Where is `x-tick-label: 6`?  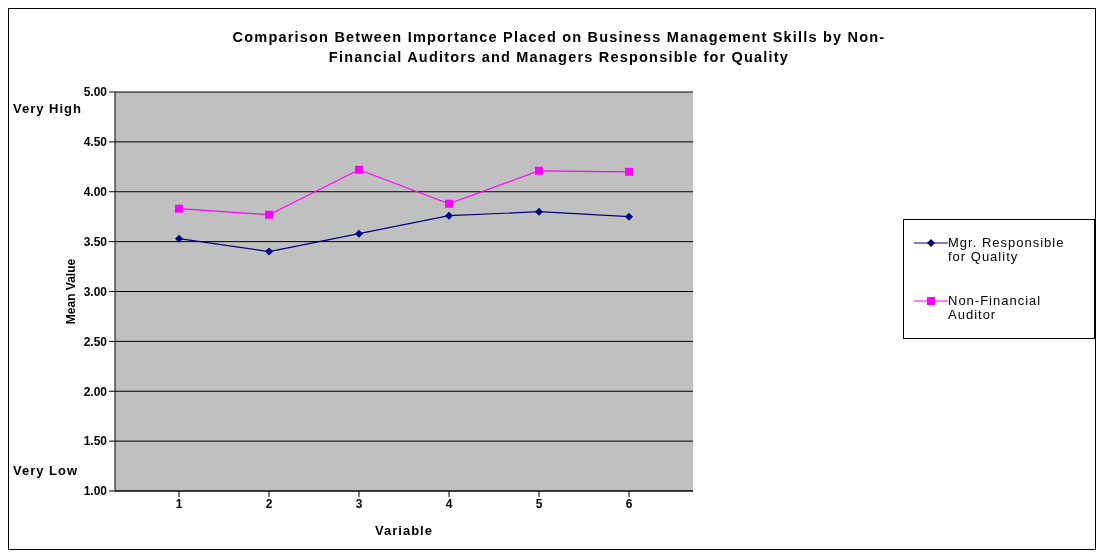
x-tick-label: 6 is located at coordinates (629, 503).